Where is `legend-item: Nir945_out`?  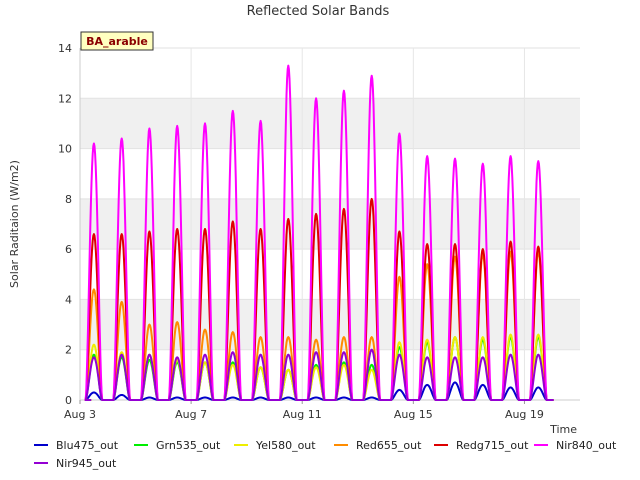 legend-item: Nir945_out is located at coordinates (80, 463).